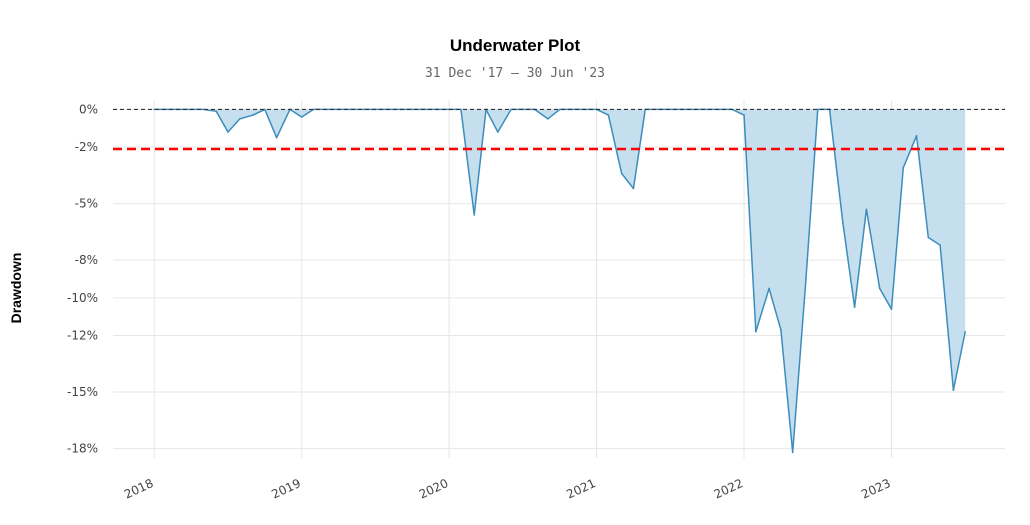 The image size is (1030, 525). What do you see at coordinates (139, 489) in the screenshot?
I see `x-tick-label: 2018` at bounding box center [139, 489].